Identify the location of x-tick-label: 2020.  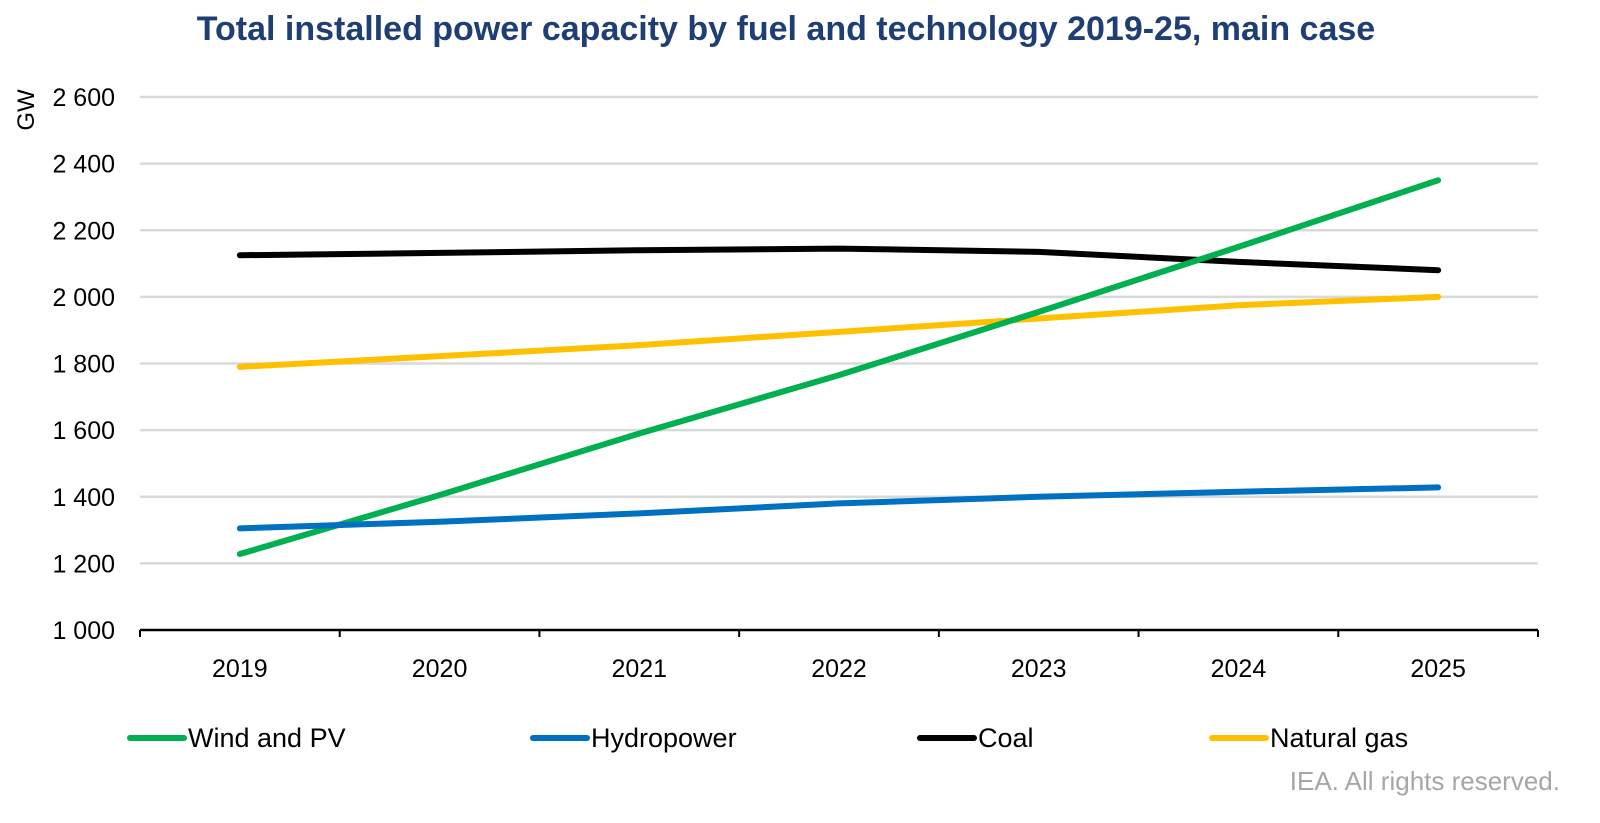
(440, 669).